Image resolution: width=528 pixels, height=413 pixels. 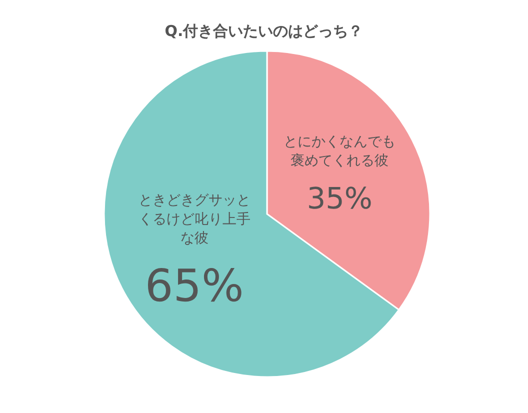 What do you see at coordinates (339, 199) in the screenshot?
I see `data-label: 35%` at bounding box center [339, 199].